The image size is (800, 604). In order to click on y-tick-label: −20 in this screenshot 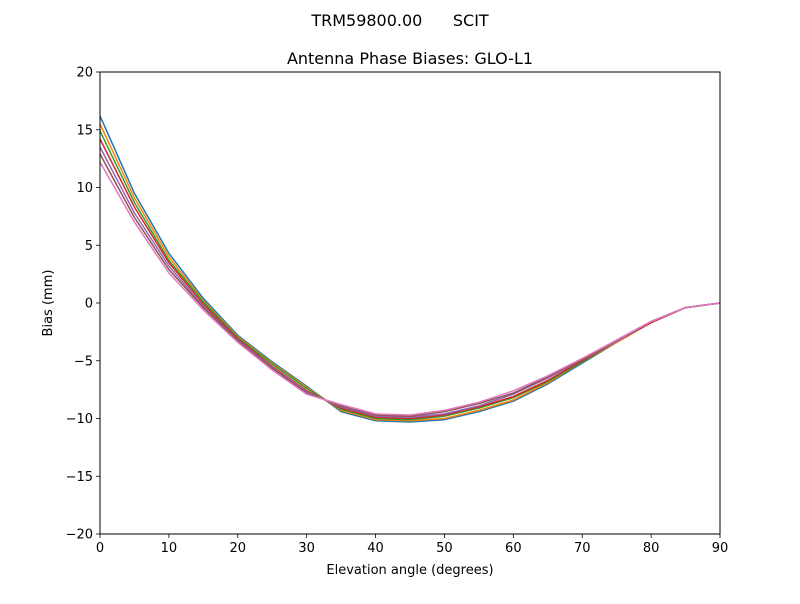, I will do `click(79, 535)`.